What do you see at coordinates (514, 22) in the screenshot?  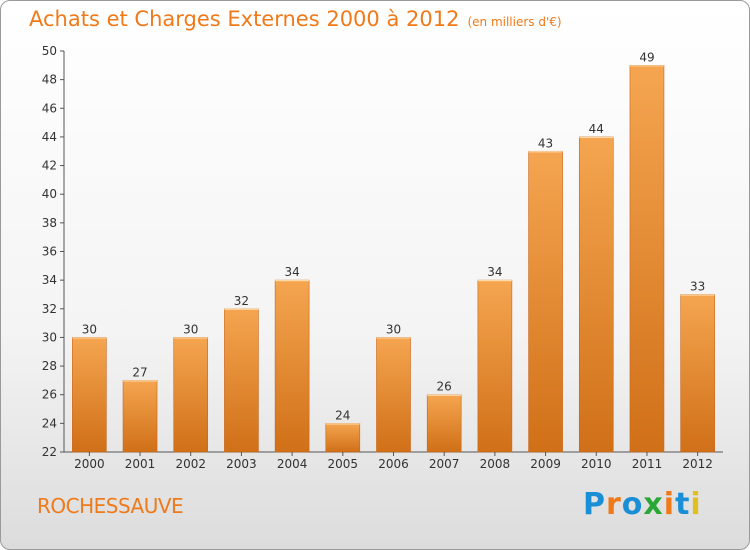 I see `unit-label: (en milliers d'€)` at bounding box center [514, 22].